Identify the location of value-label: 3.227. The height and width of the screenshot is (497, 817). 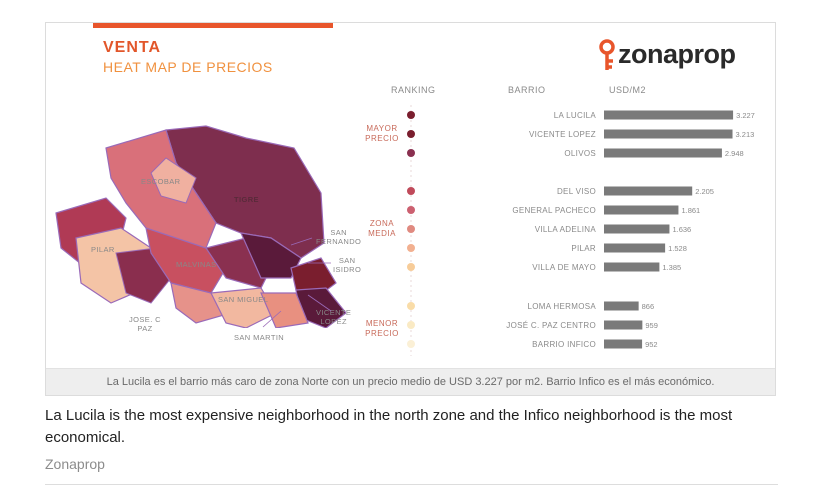
(745, 115).